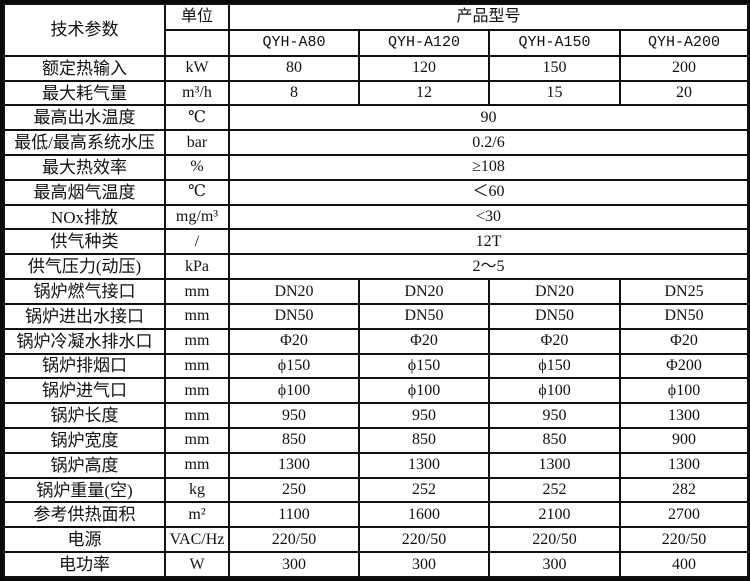 This screenshot has width=750, height=581. I want to click on param-label: 电源, so click(84, 540).